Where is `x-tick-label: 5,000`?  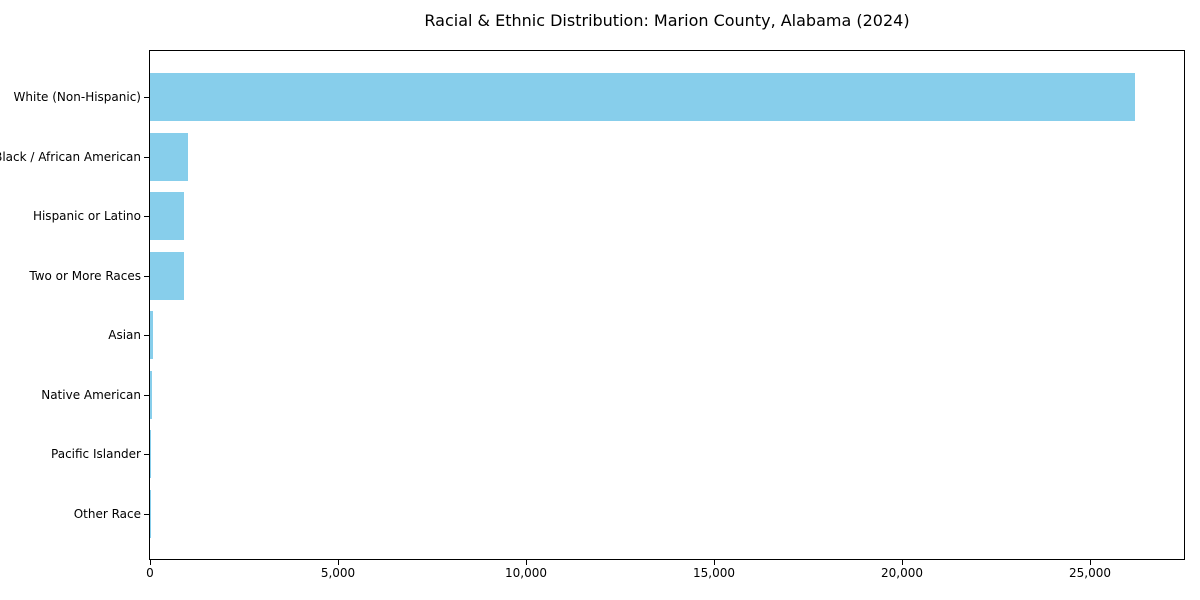
x-tick-label: 5,000 is located at coordinates (338, 573).